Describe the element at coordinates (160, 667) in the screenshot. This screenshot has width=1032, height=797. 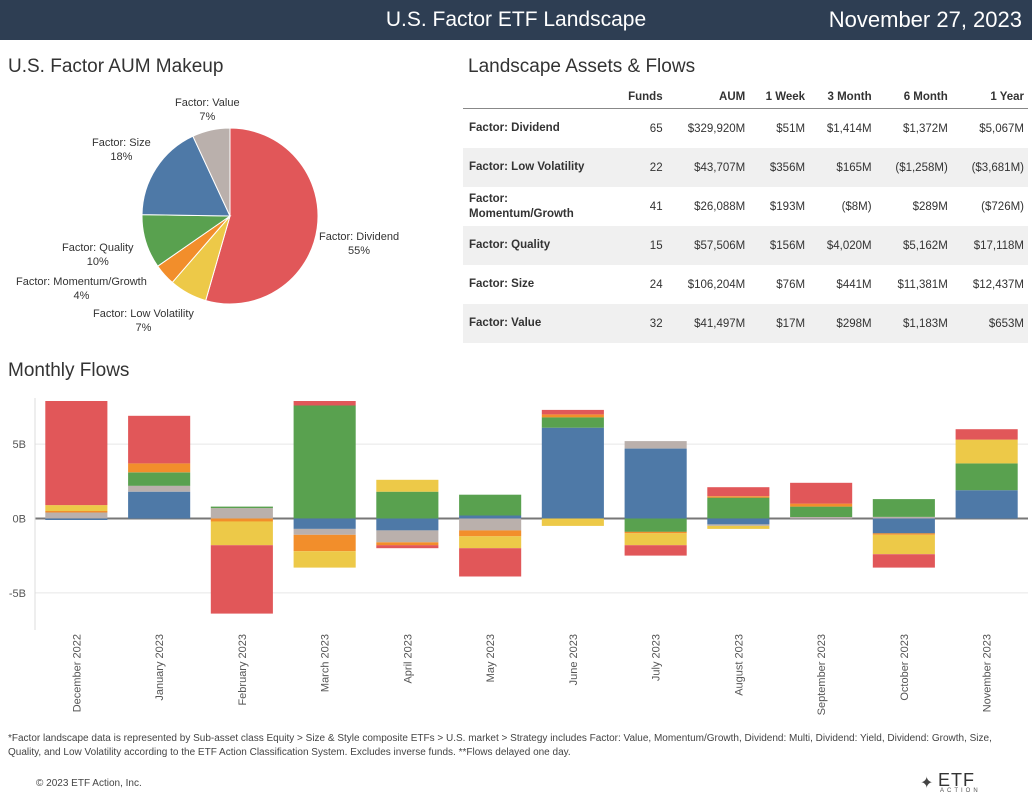
I see `x-tick-label: January 2023` at that location.